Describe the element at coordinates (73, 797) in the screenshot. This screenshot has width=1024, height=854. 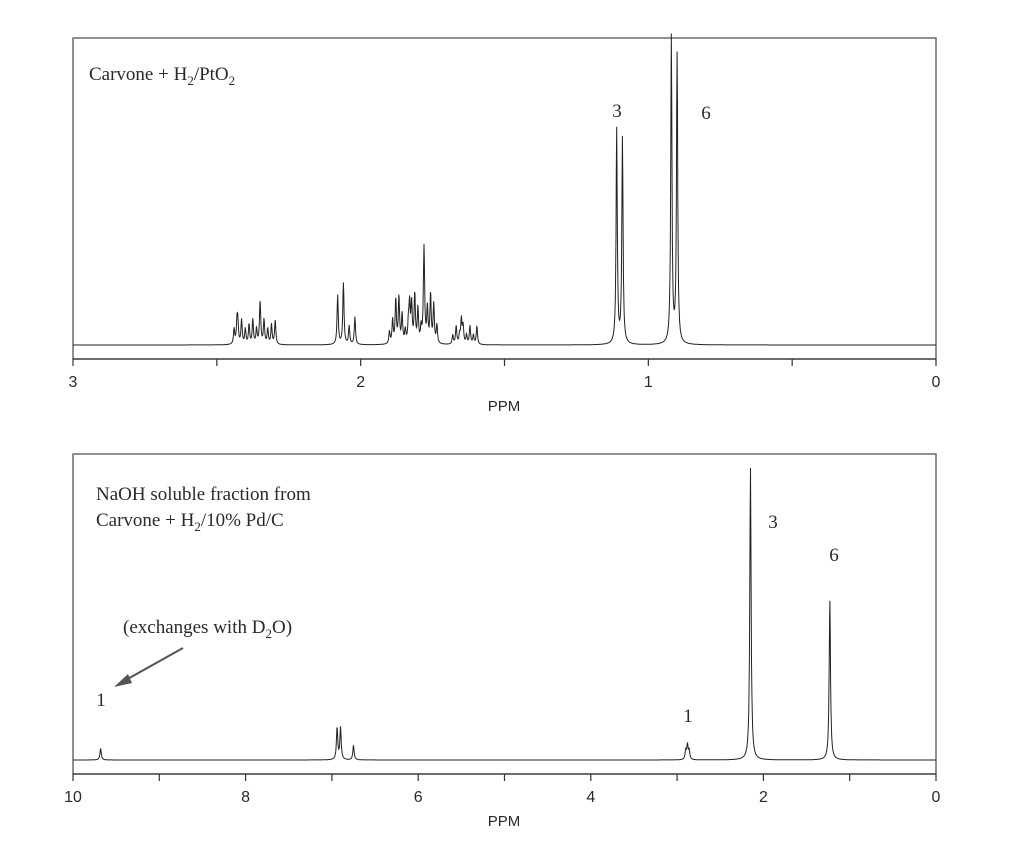
I see `x-tick-label: 10` at that location.